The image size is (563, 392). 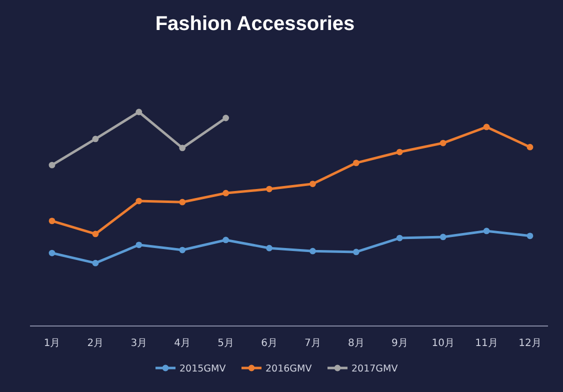 I want to click on x-tick-label: 5月, so click(x=226, y=343).